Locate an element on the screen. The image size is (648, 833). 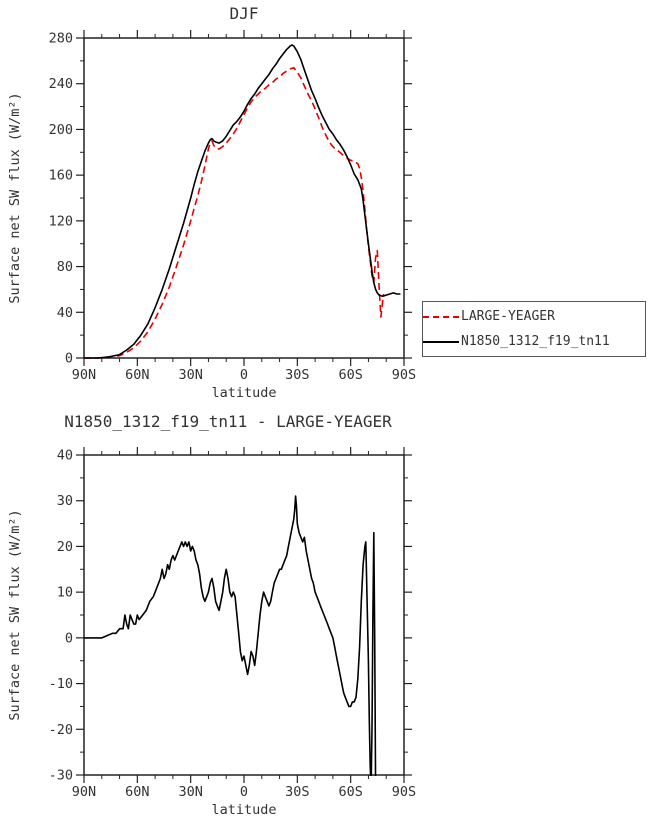
y-tick-label: 120 is located at coordinates (61, 221).